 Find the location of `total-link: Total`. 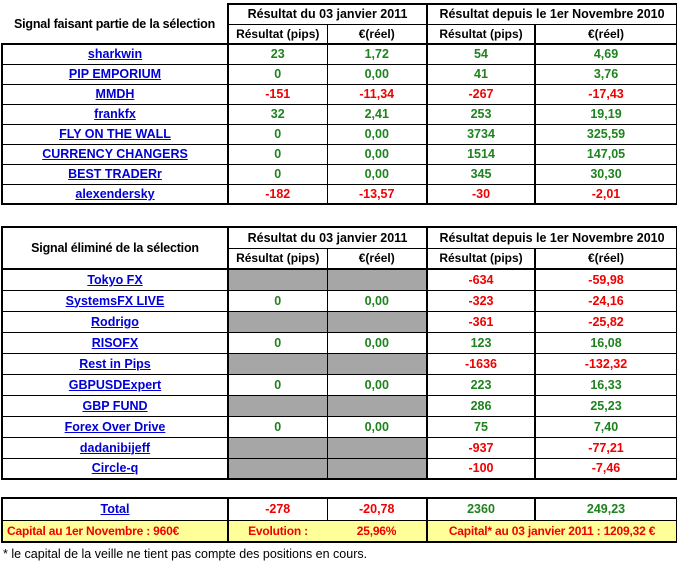

total-link: Total is located at coordinates (115, 509).